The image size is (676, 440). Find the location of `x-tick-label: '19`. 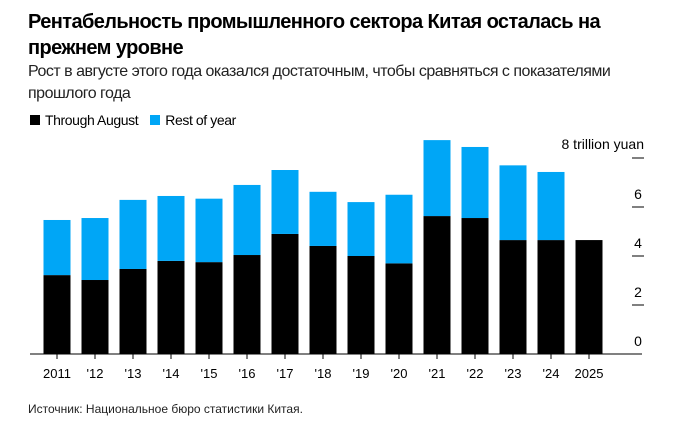

x-tick-label: '19 is located at coordinates (361, 373).